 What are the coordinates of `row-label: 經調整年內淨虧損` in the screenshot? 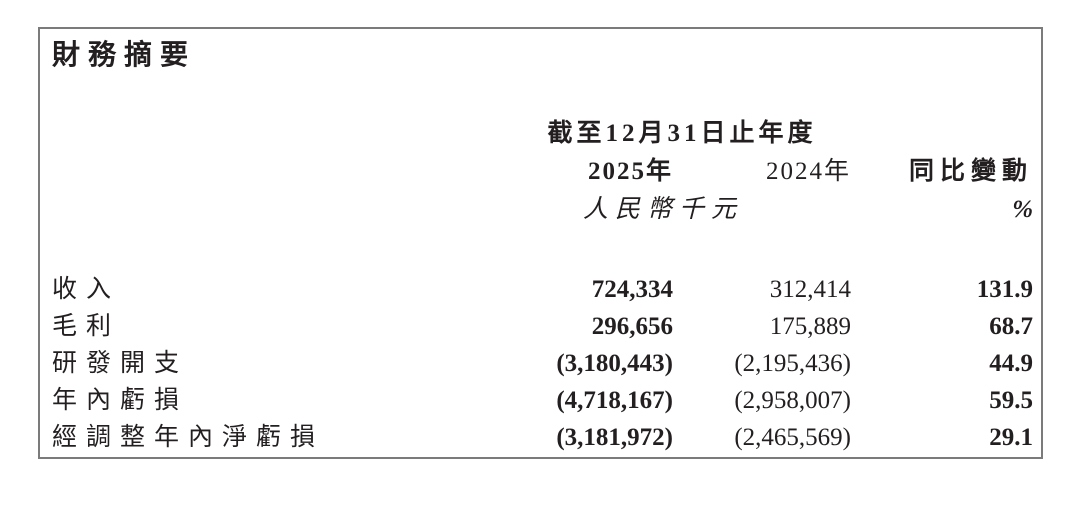 It's located at (188, 437).